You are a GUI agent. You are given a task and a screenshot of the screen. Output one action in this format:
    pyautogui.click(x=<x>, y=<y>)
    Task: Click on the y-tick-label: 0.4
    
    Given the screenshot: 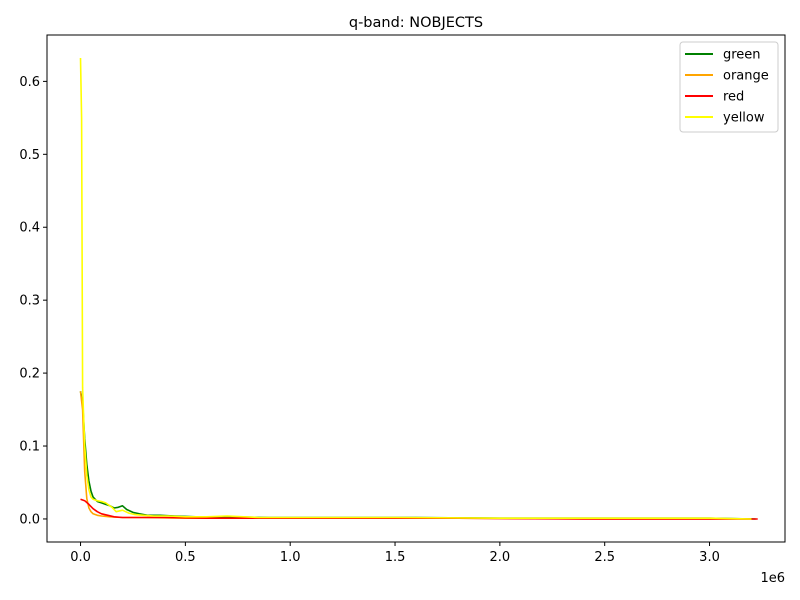 What is the action you would take?
    pyautogui.click(x=29, y=228)
    